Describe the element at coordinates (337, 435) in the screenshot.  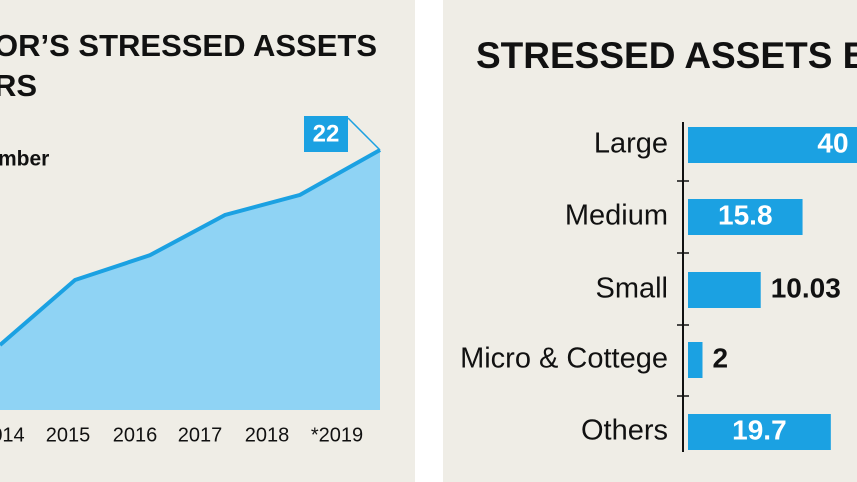
I see `x-tick-label: *2019` at that location.